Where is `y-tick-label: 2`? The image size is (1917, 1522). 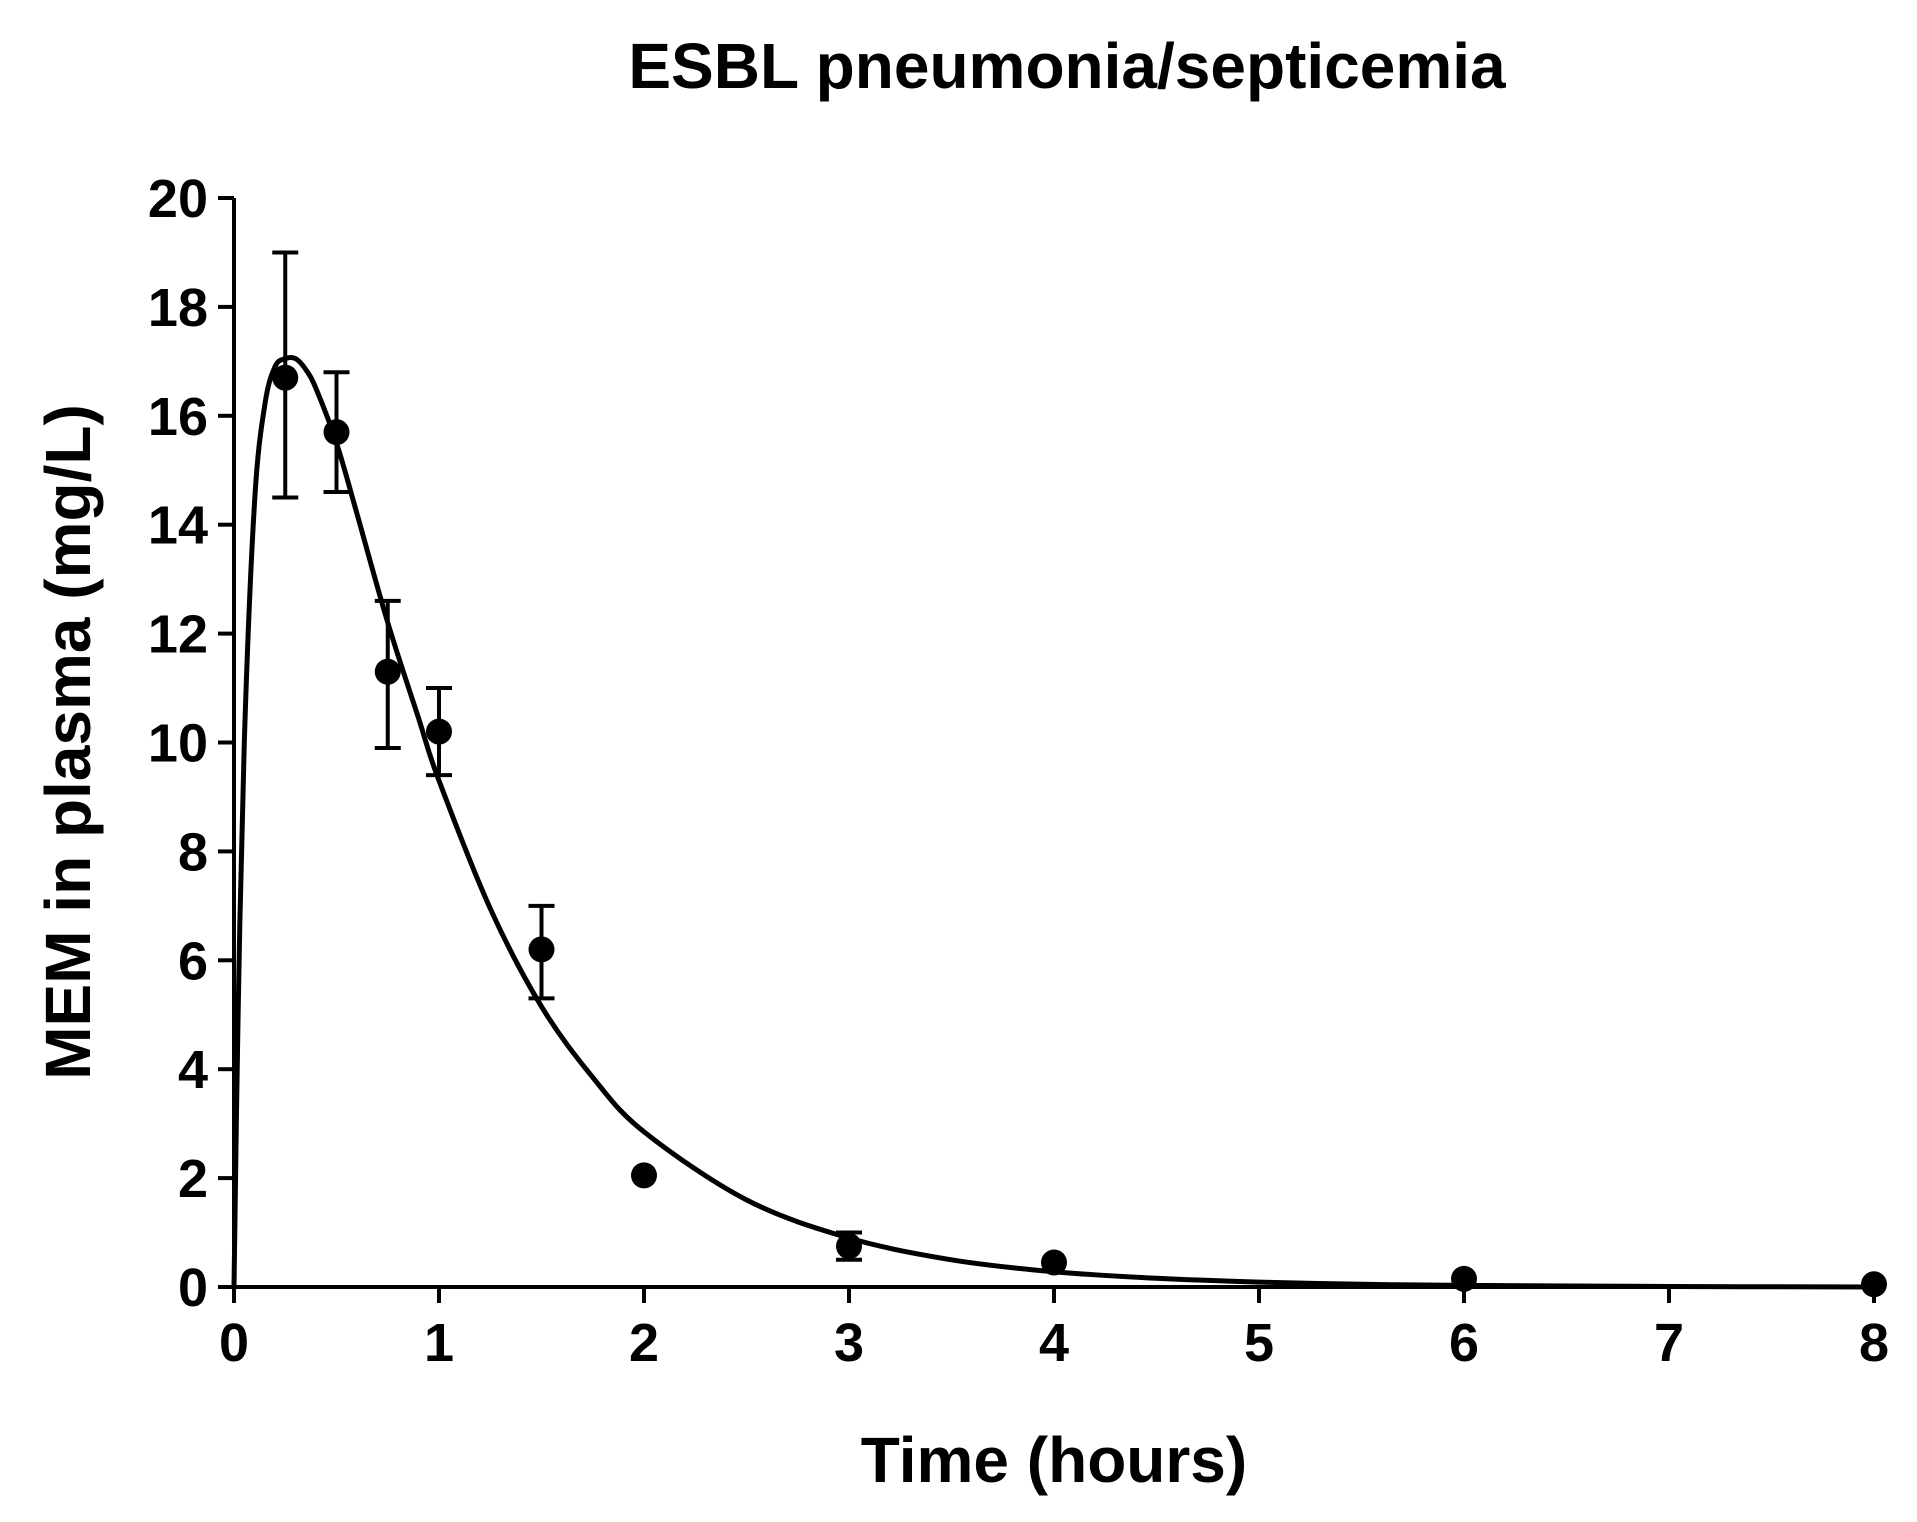 y-tick-label: 2 is located at coordinates (193, 1179).